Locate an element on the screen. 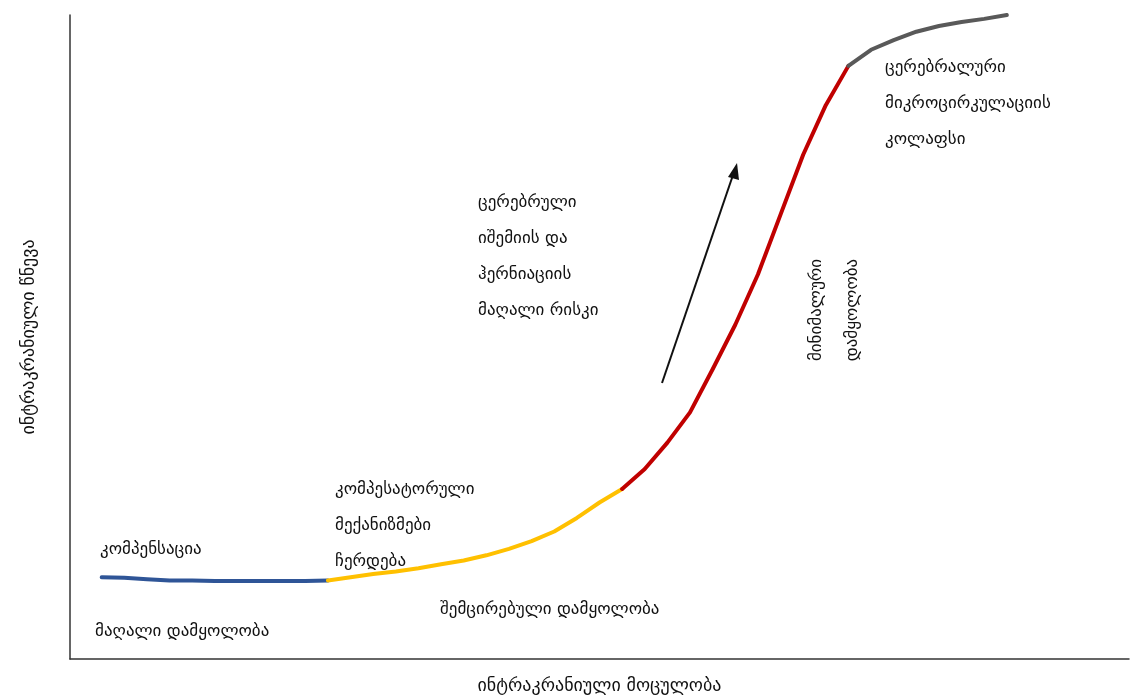  annotation: კომპენსაცია is located at coordinates (151, 548).